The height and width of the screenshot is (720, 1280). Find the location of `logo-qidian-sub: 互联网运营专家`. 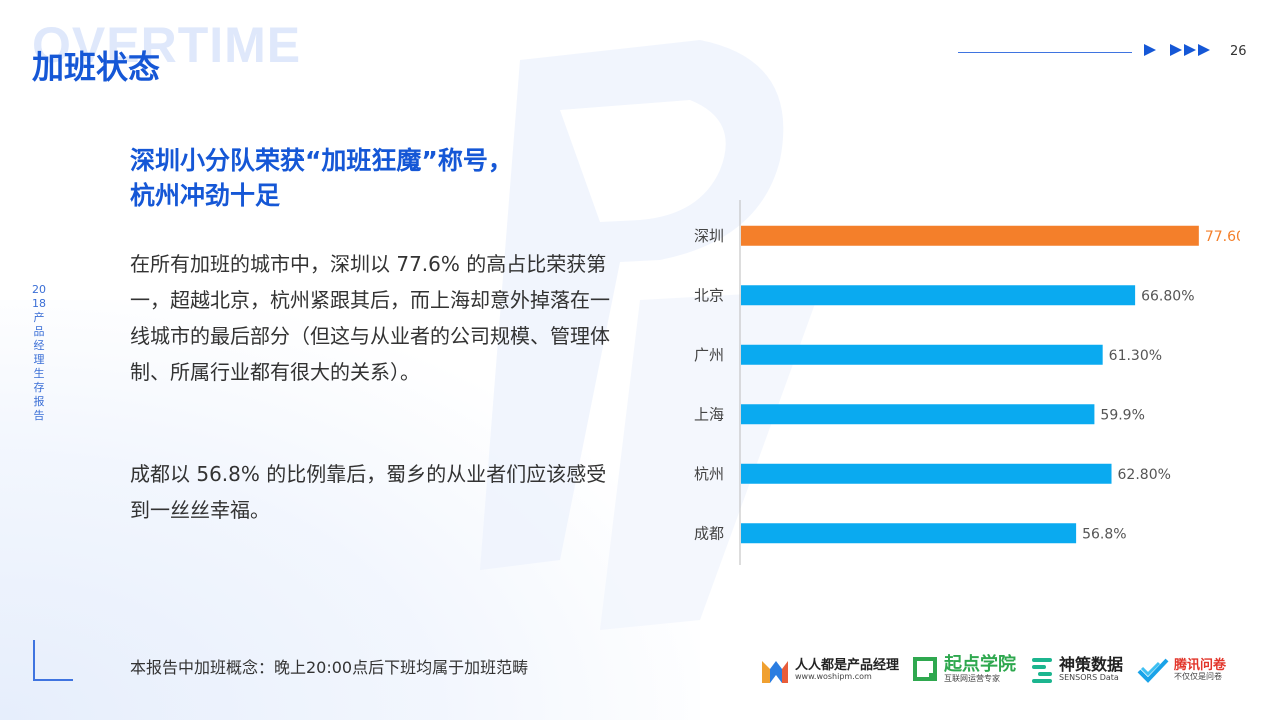

logo-qidian-sub: 互联网运营专家 is located at coordinates (972, 679).